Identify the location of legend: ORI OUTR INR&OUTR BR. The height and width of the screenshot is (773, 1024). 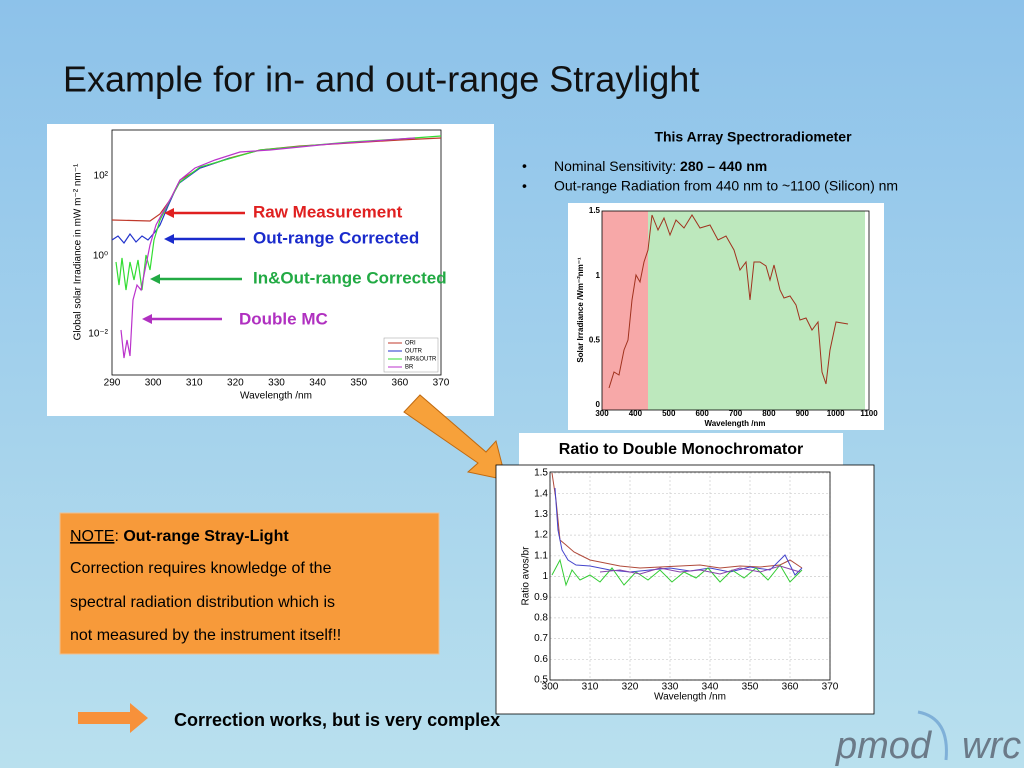
(412, 356).